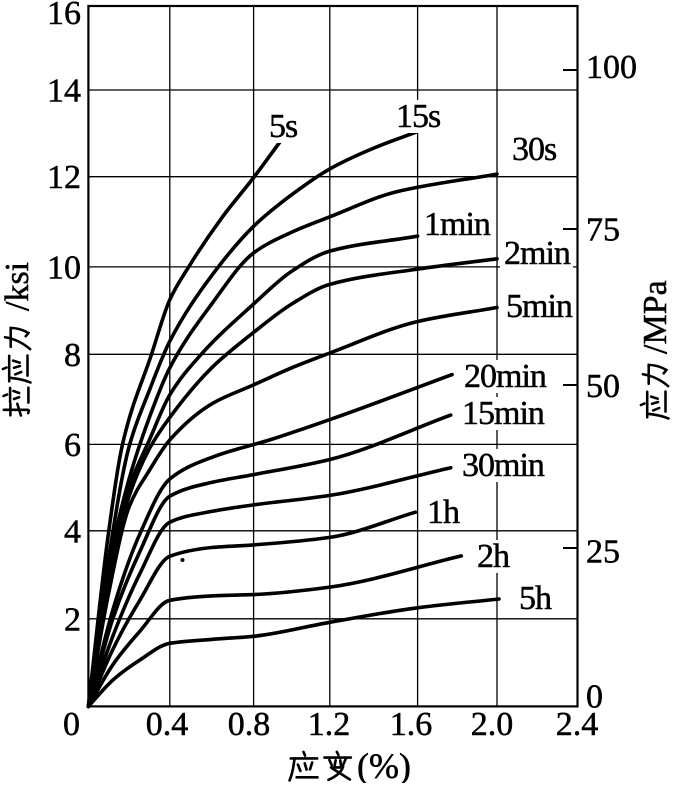 Image resolution: width=679 pixels, height=788 pixels. Describe the element at coordinates (64, 91) in the screenshot. I see `svg-text: 14` at that location.